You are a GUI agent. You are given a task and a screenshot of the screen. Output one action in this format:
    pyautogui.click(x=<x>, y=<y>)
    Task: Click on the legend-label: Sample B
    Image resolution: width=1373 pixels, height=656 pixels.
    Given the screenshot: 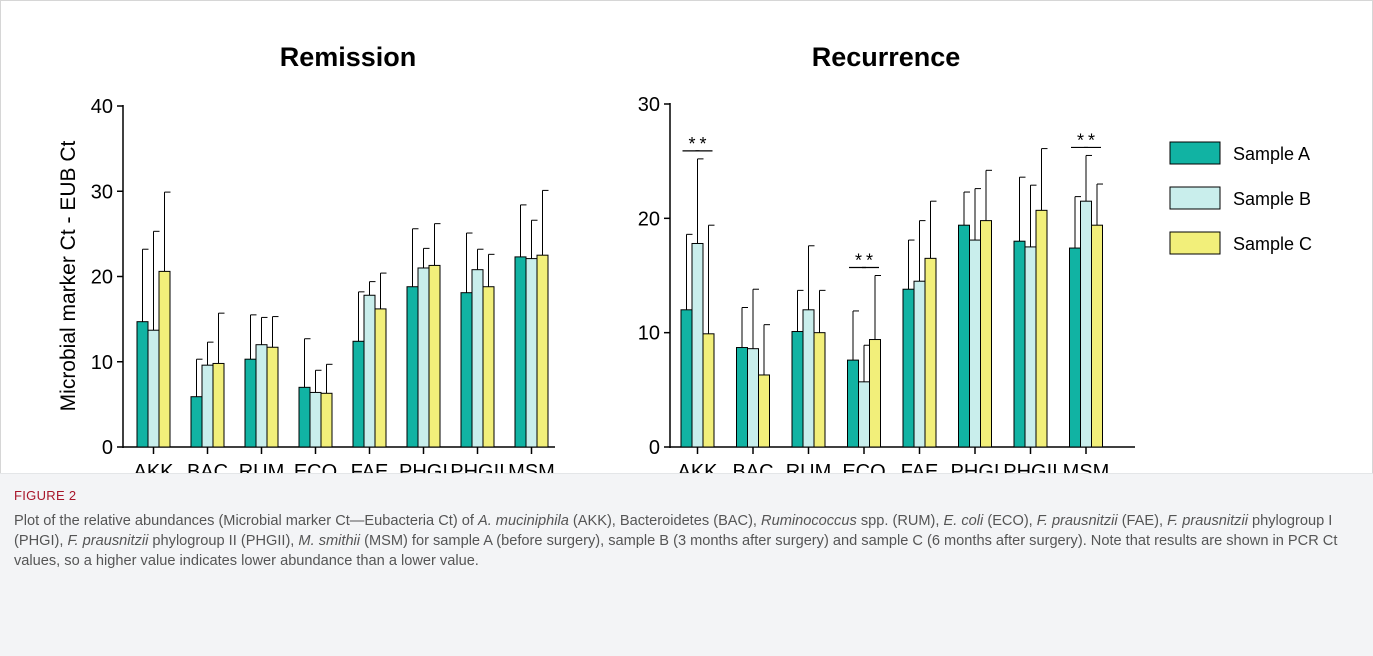 What is the action you would take?
    pyautogui.click(x=1272, y=199)
    